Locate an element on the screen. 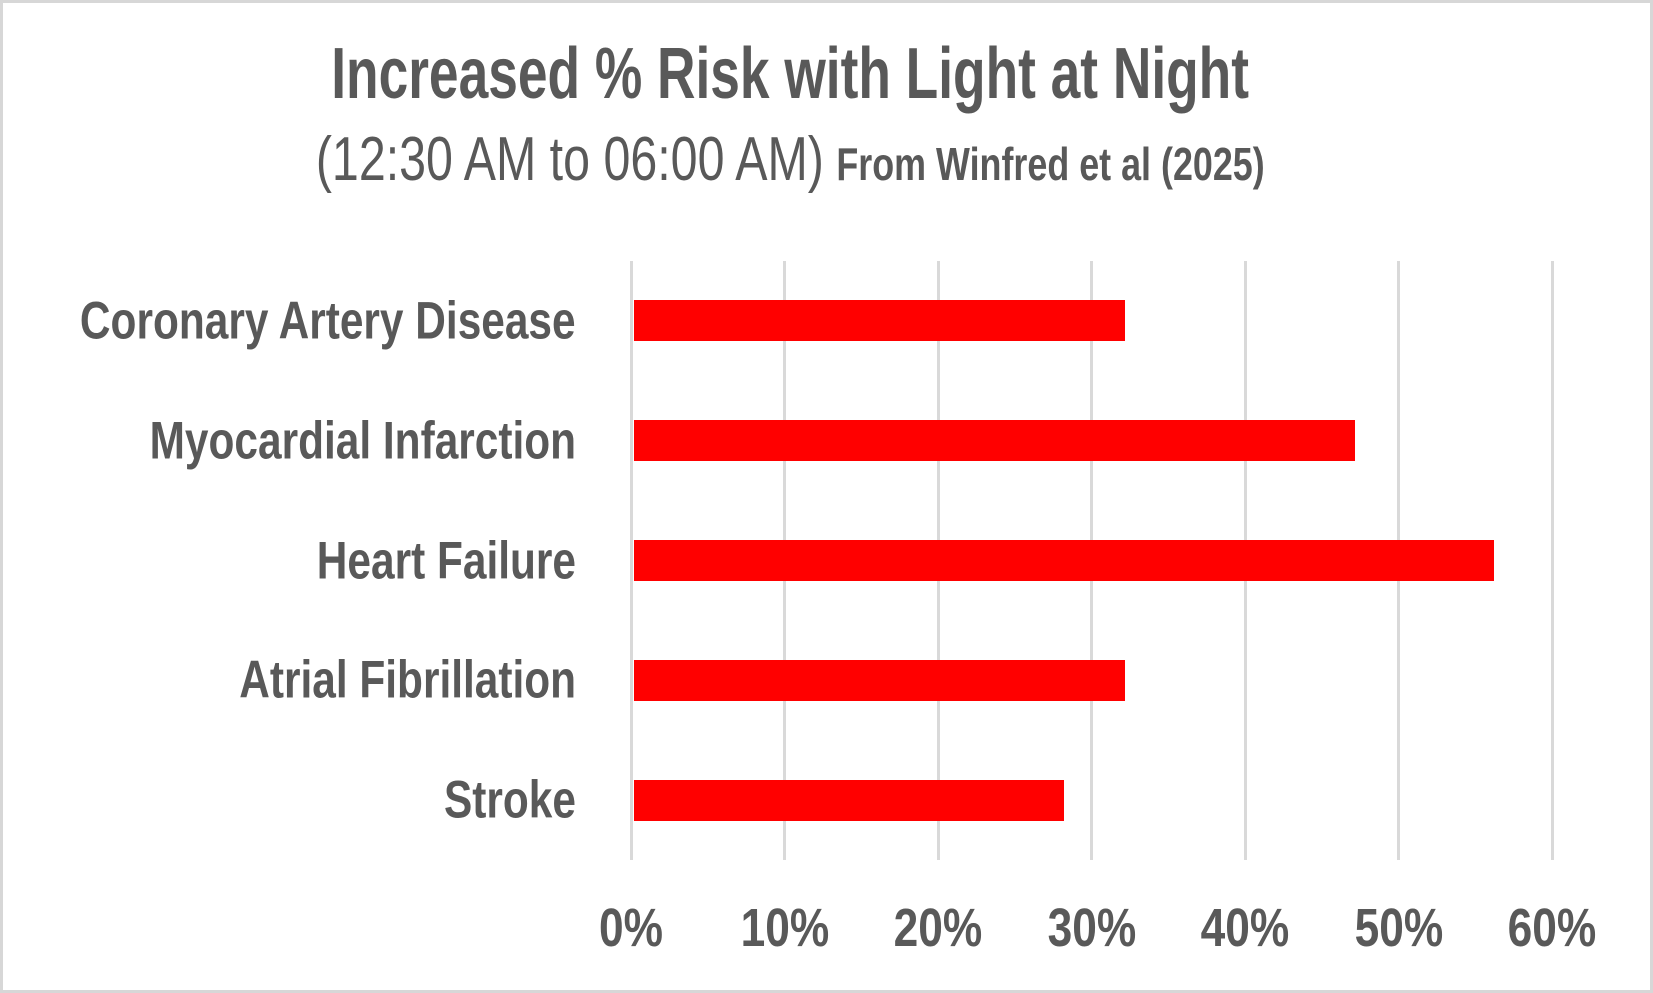 Image resolution: width=1653 pixels, height=993 pixels. category-label: Stroke is located at coordinates (510, 800).